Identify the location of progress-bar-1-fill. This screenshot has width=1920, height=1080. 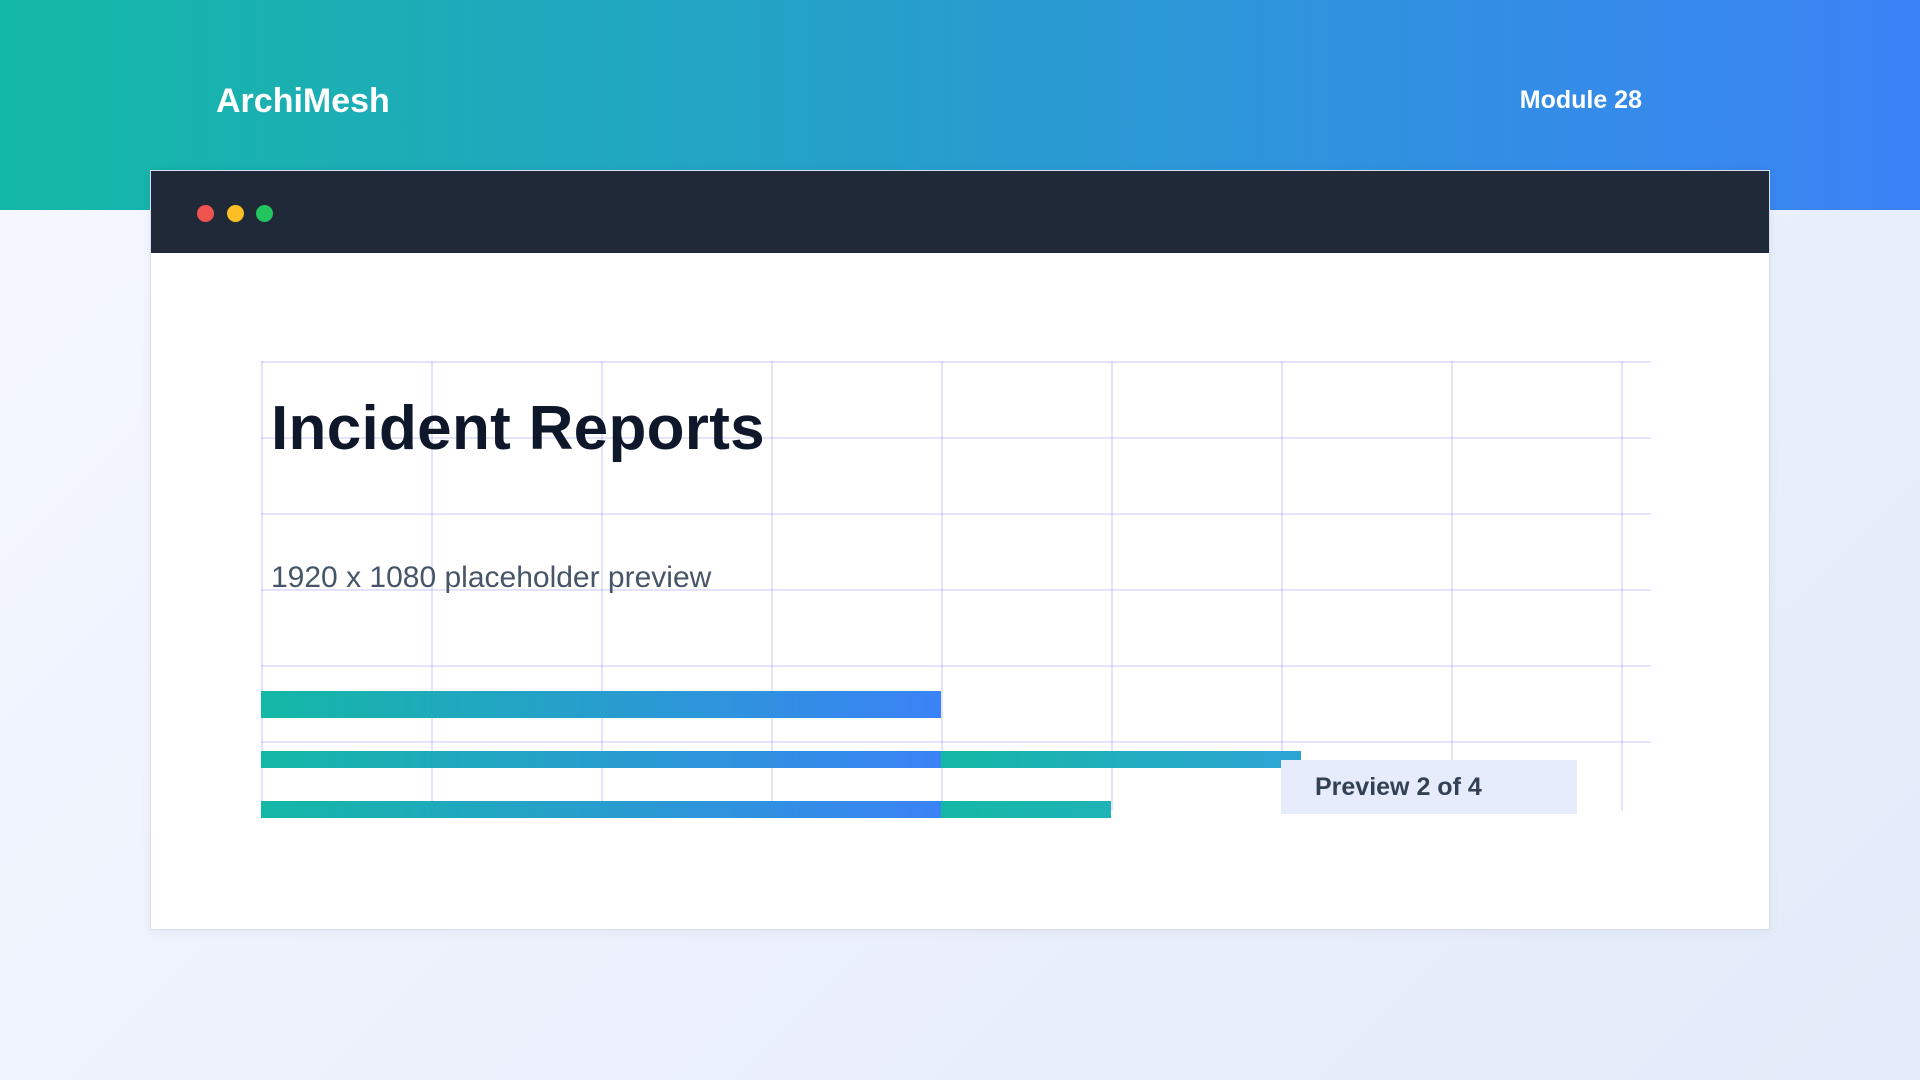
(601, 704).